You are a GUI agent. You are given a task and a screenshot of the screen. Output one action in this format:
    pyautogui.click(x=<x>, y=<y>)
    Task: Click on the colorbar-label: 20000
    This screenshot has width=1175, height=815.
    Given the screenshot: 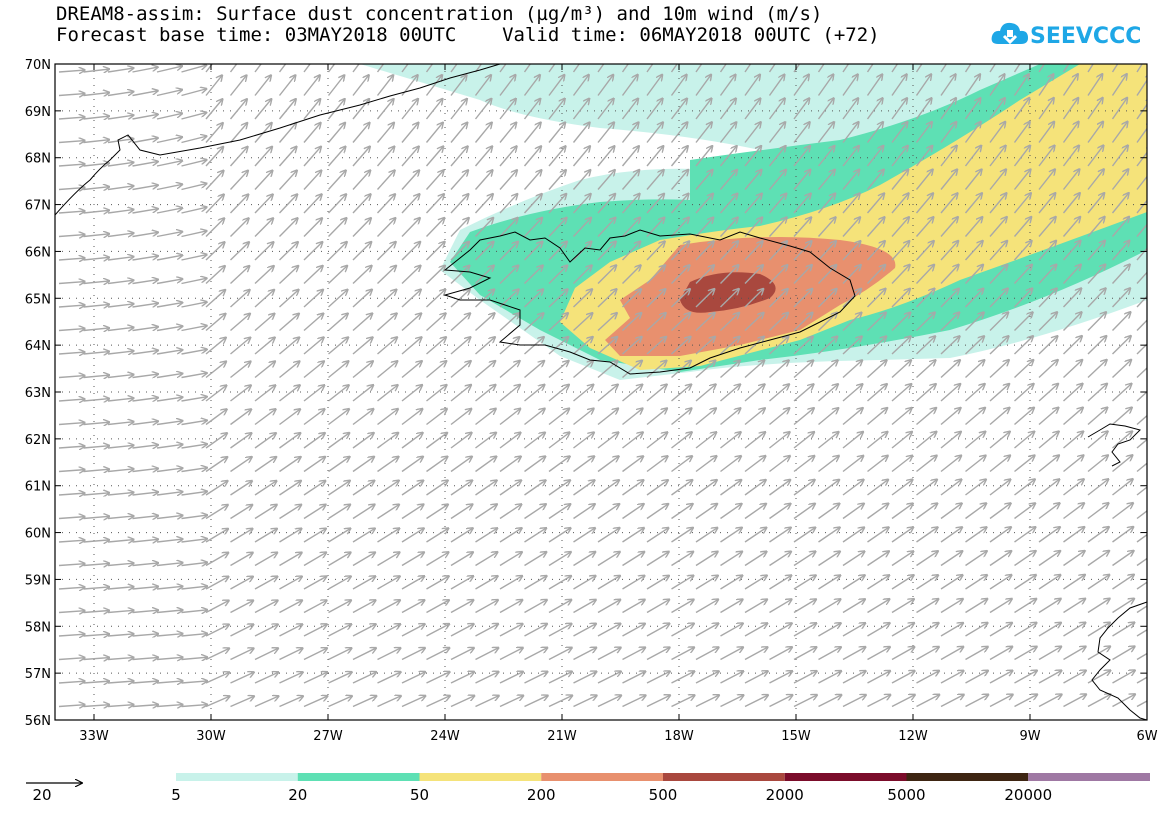 What is the action you would take?
    pyautogui.click(x=1028, y=795)
    